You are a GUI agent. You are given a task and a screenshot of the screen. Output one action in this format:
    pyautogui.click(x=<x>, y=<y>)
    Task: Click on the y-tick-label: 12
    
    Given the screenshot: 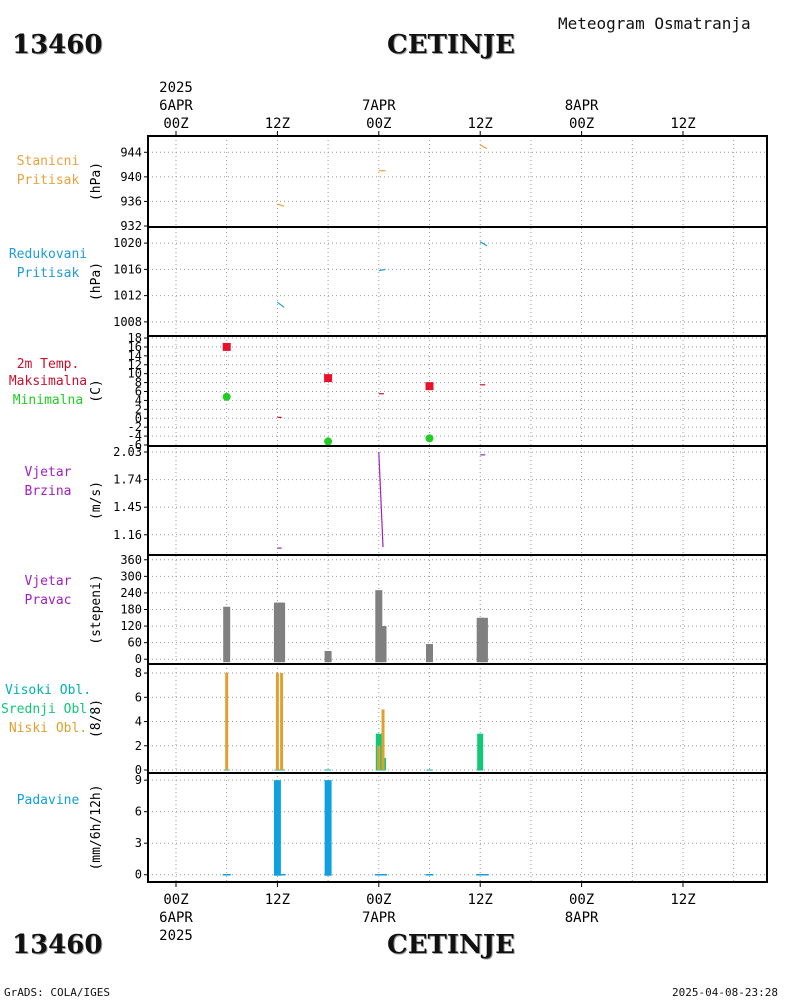 What is the action you would take?
    pyautogui.click(x=135, y=365)
    